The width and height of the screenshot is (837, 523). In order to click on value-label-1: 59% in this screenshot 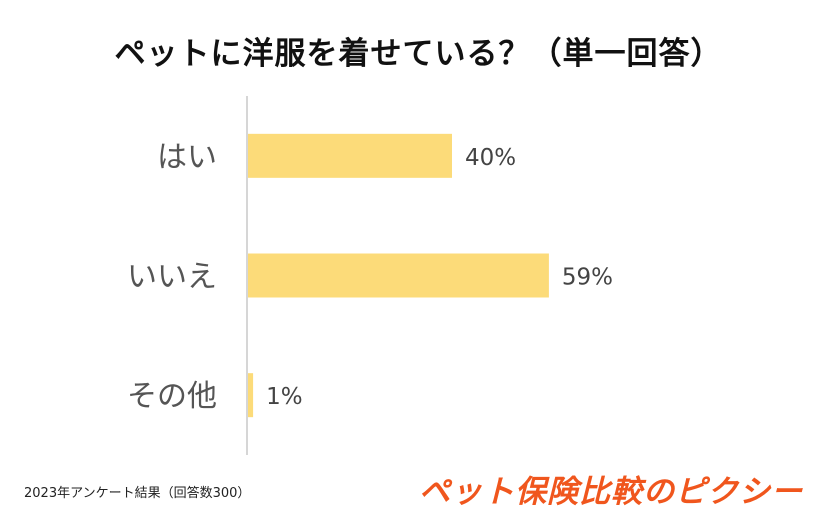, I will do `click(587, 278)`.